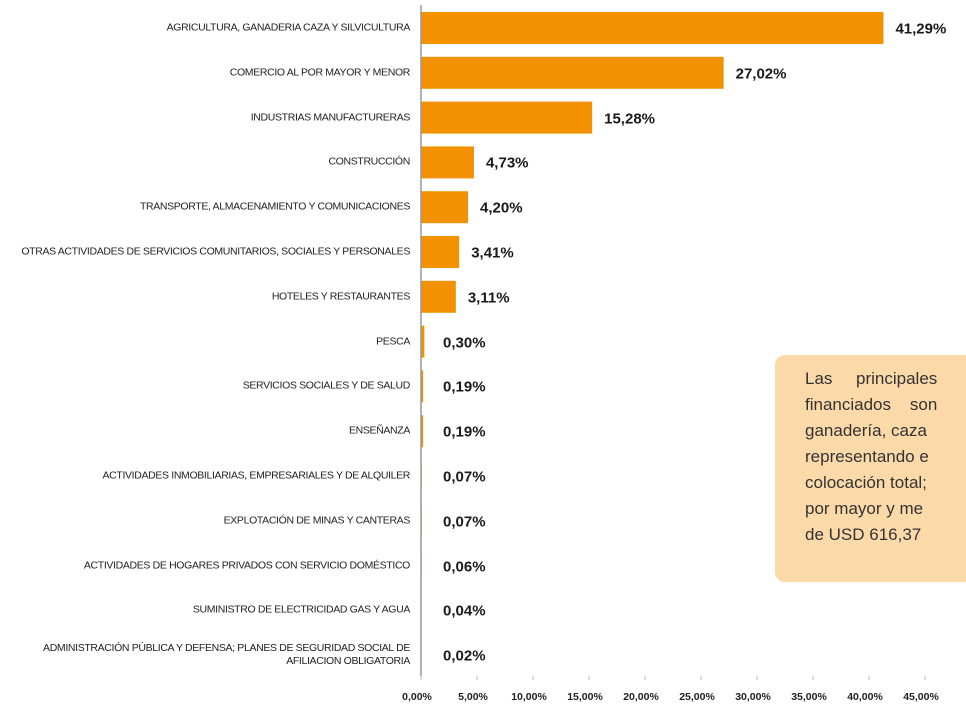 The image size is (966, 713). What do you see at coordinates (464, 567) in the screenshot?
I see `data-label: 0,06%` at bounding box center [464, 567].